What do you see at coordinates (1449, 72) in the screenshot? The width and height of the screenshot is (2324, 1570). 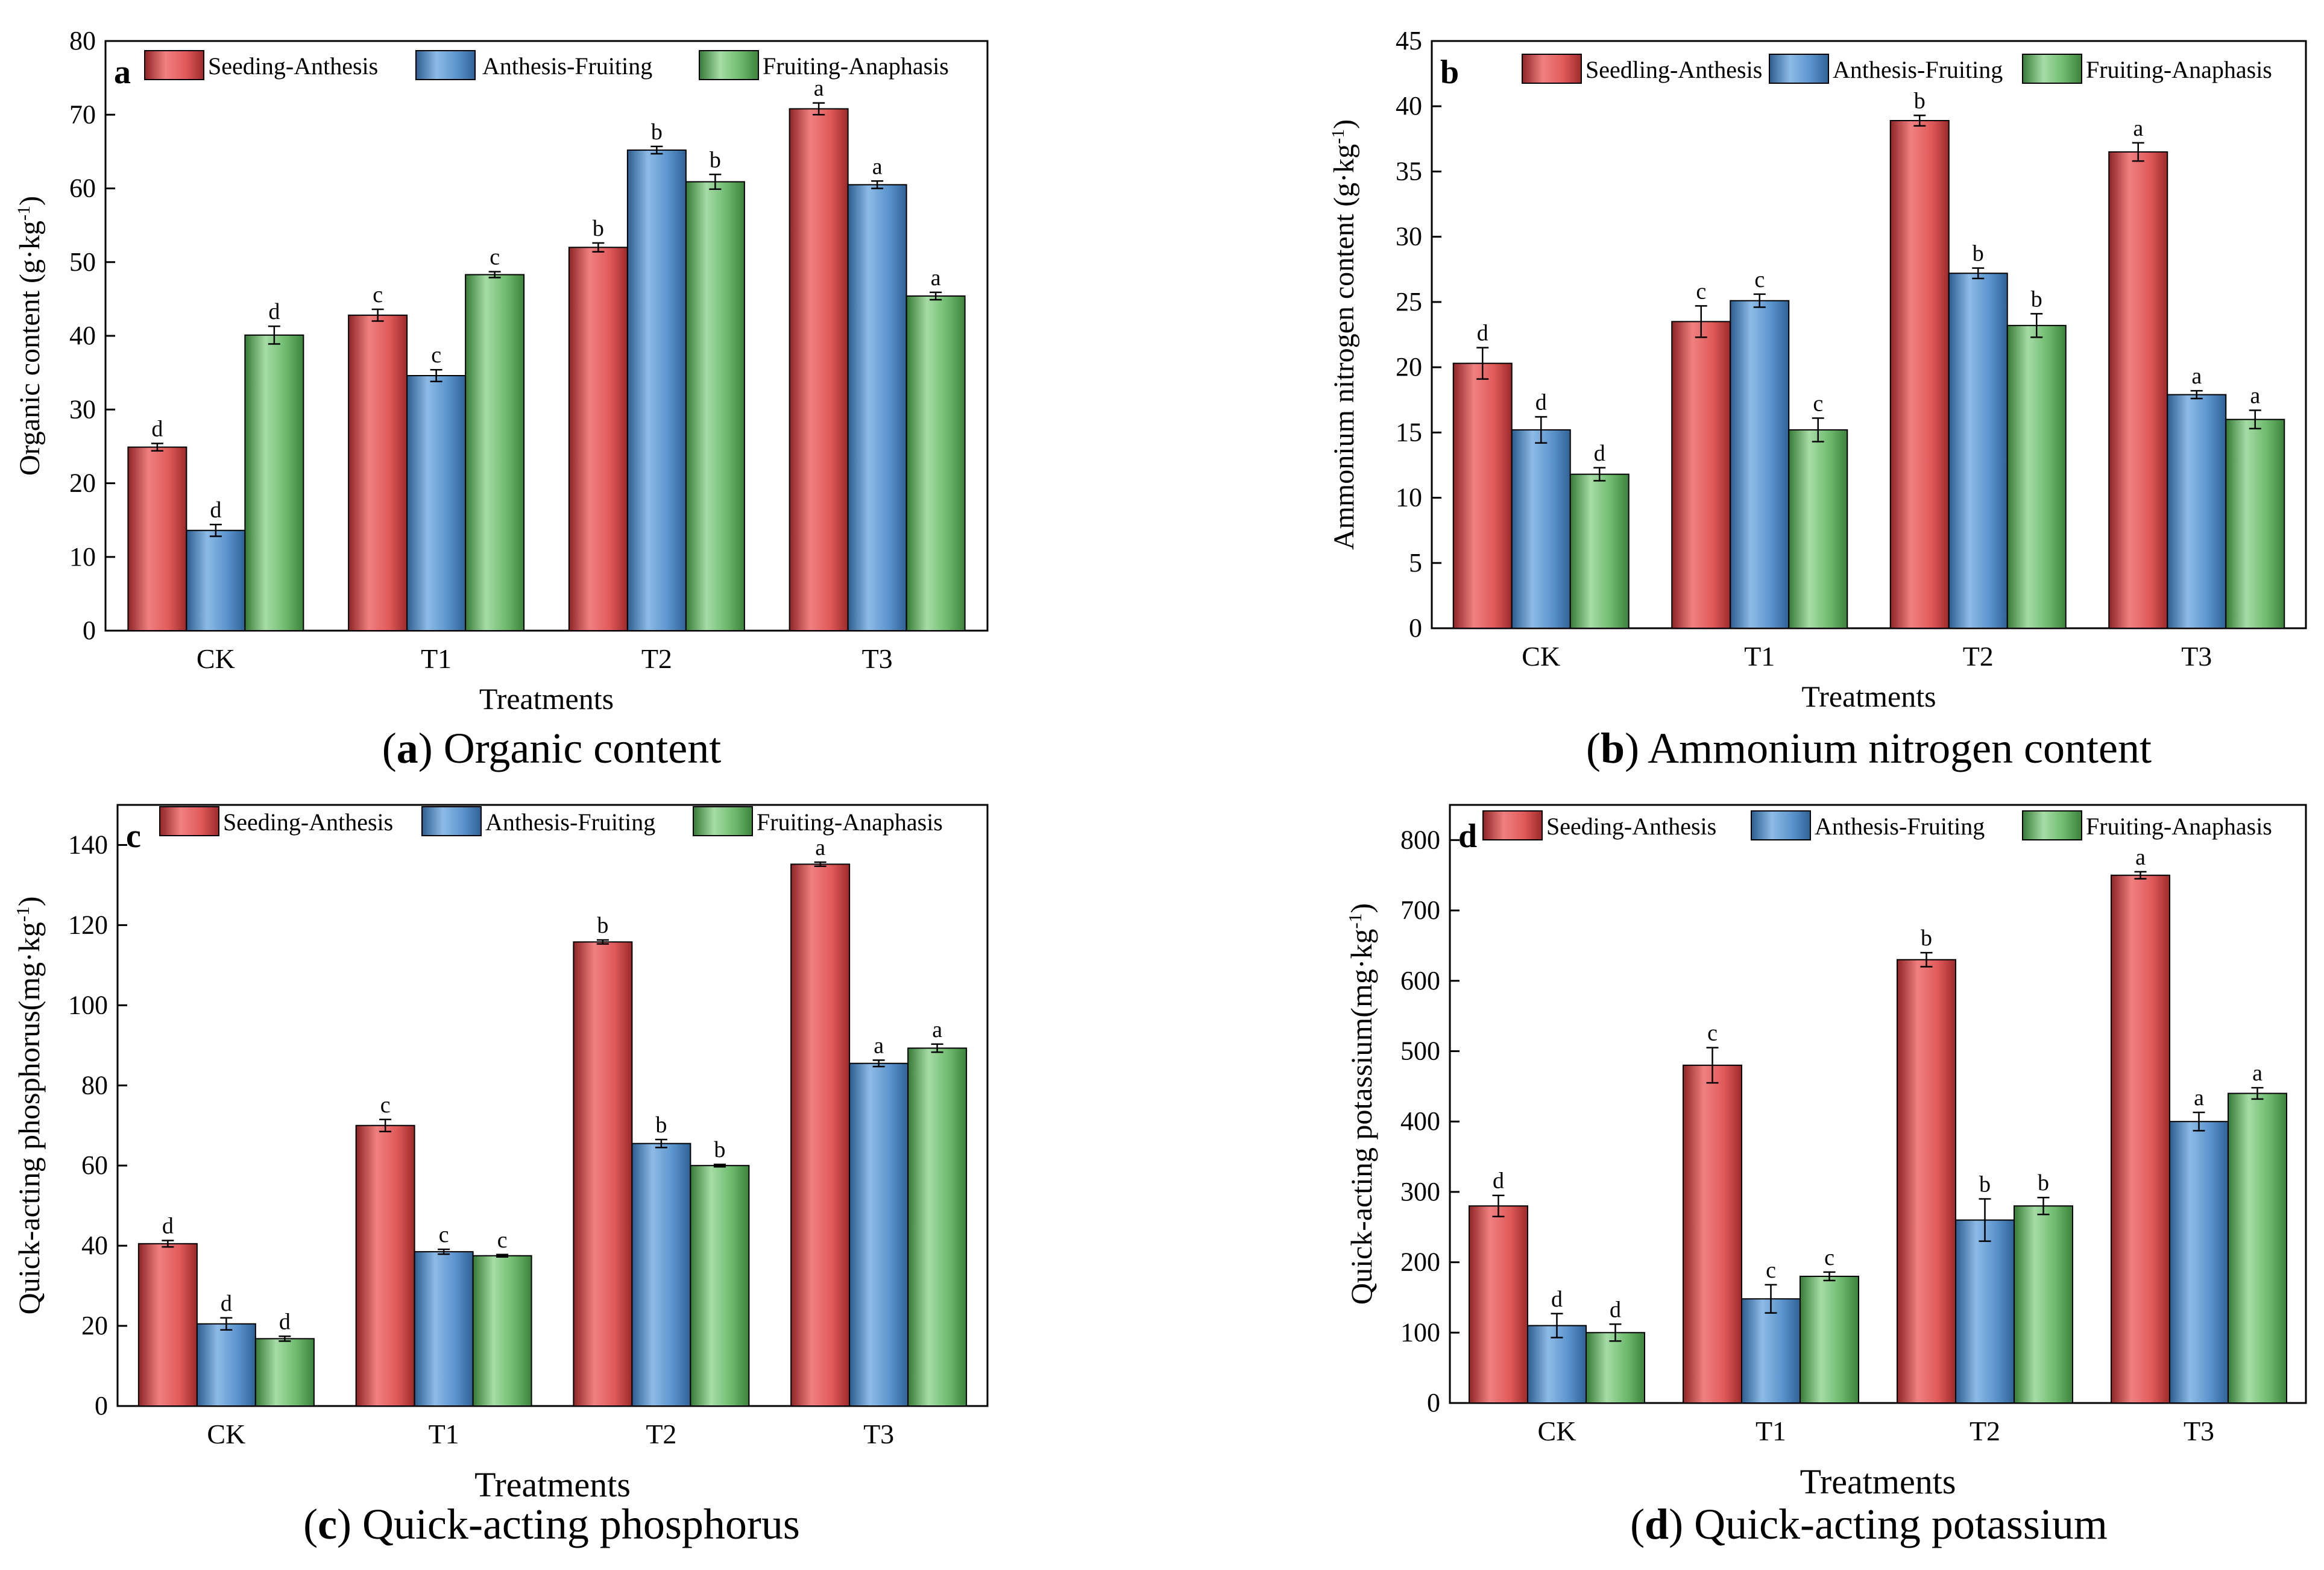 I see `panel-label: b` at bounding box center [1449, 72].